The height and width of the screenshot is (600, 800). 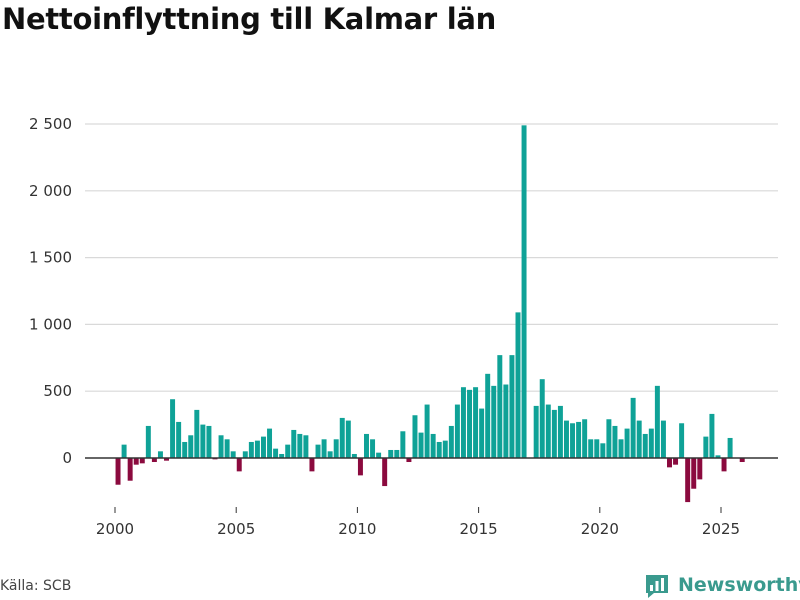 I want to click on y-tick-label: 1 000, so click(x=50, y=324).